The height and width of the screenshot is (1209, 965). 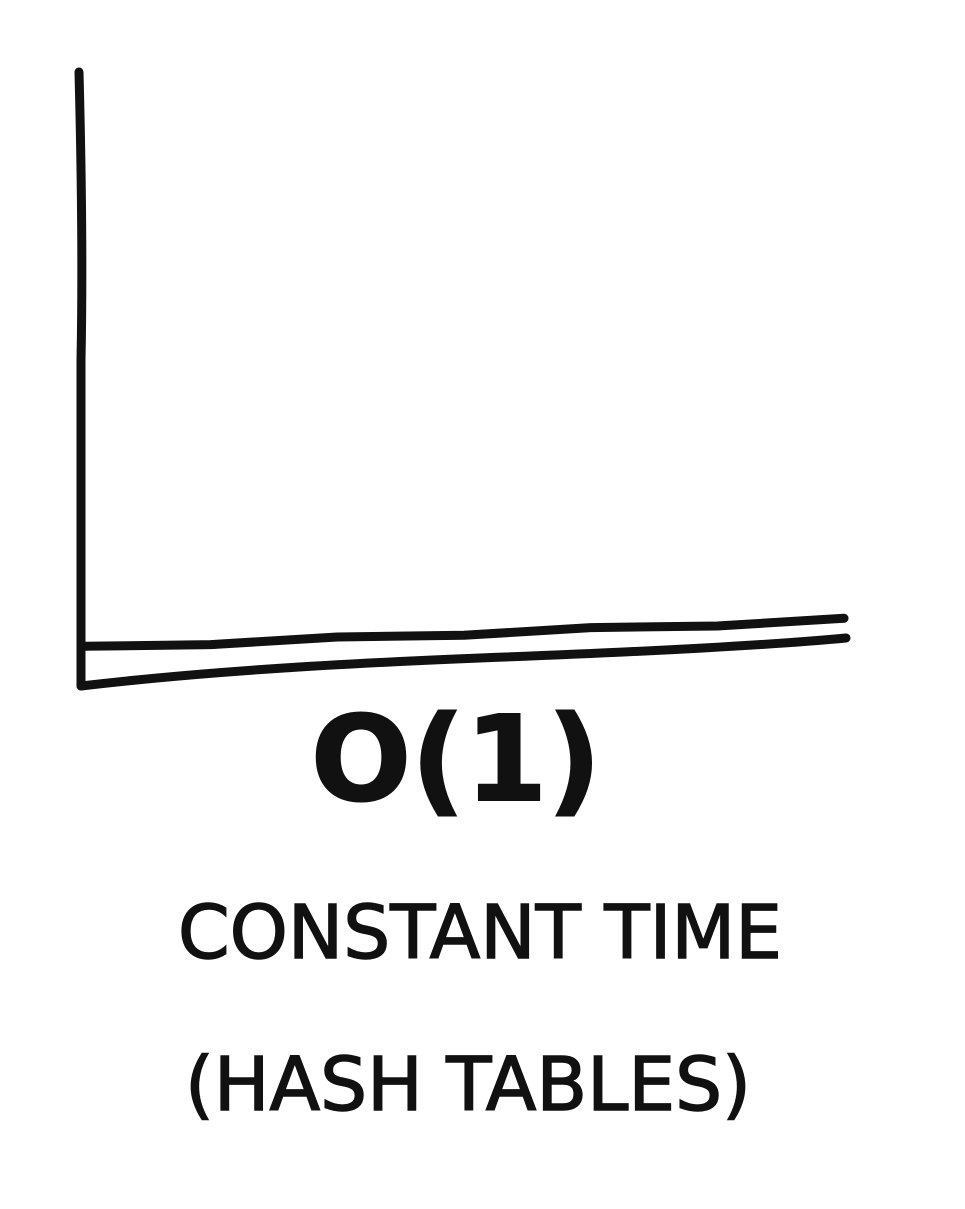 I want to click on subcaption-label: (HASH TABLES), so click(x=468, y=1085).